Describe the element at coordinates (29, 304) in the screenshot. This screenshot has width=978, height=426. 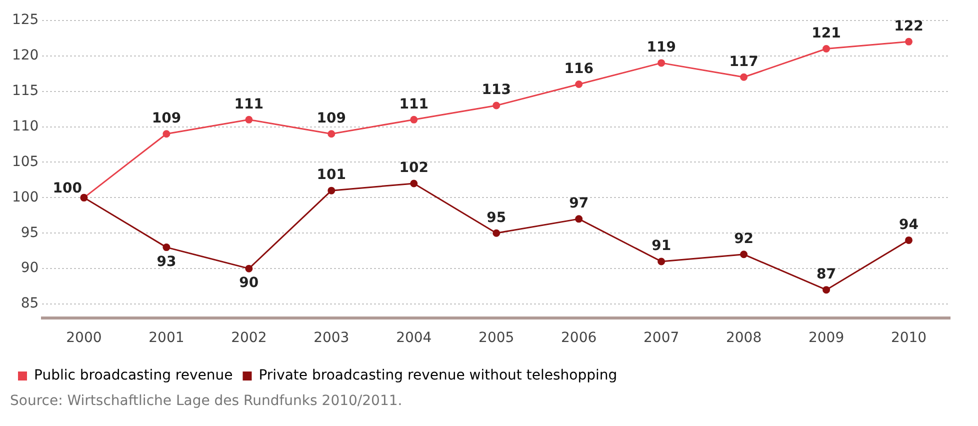
I see `y-tick-label: 85` at that location.